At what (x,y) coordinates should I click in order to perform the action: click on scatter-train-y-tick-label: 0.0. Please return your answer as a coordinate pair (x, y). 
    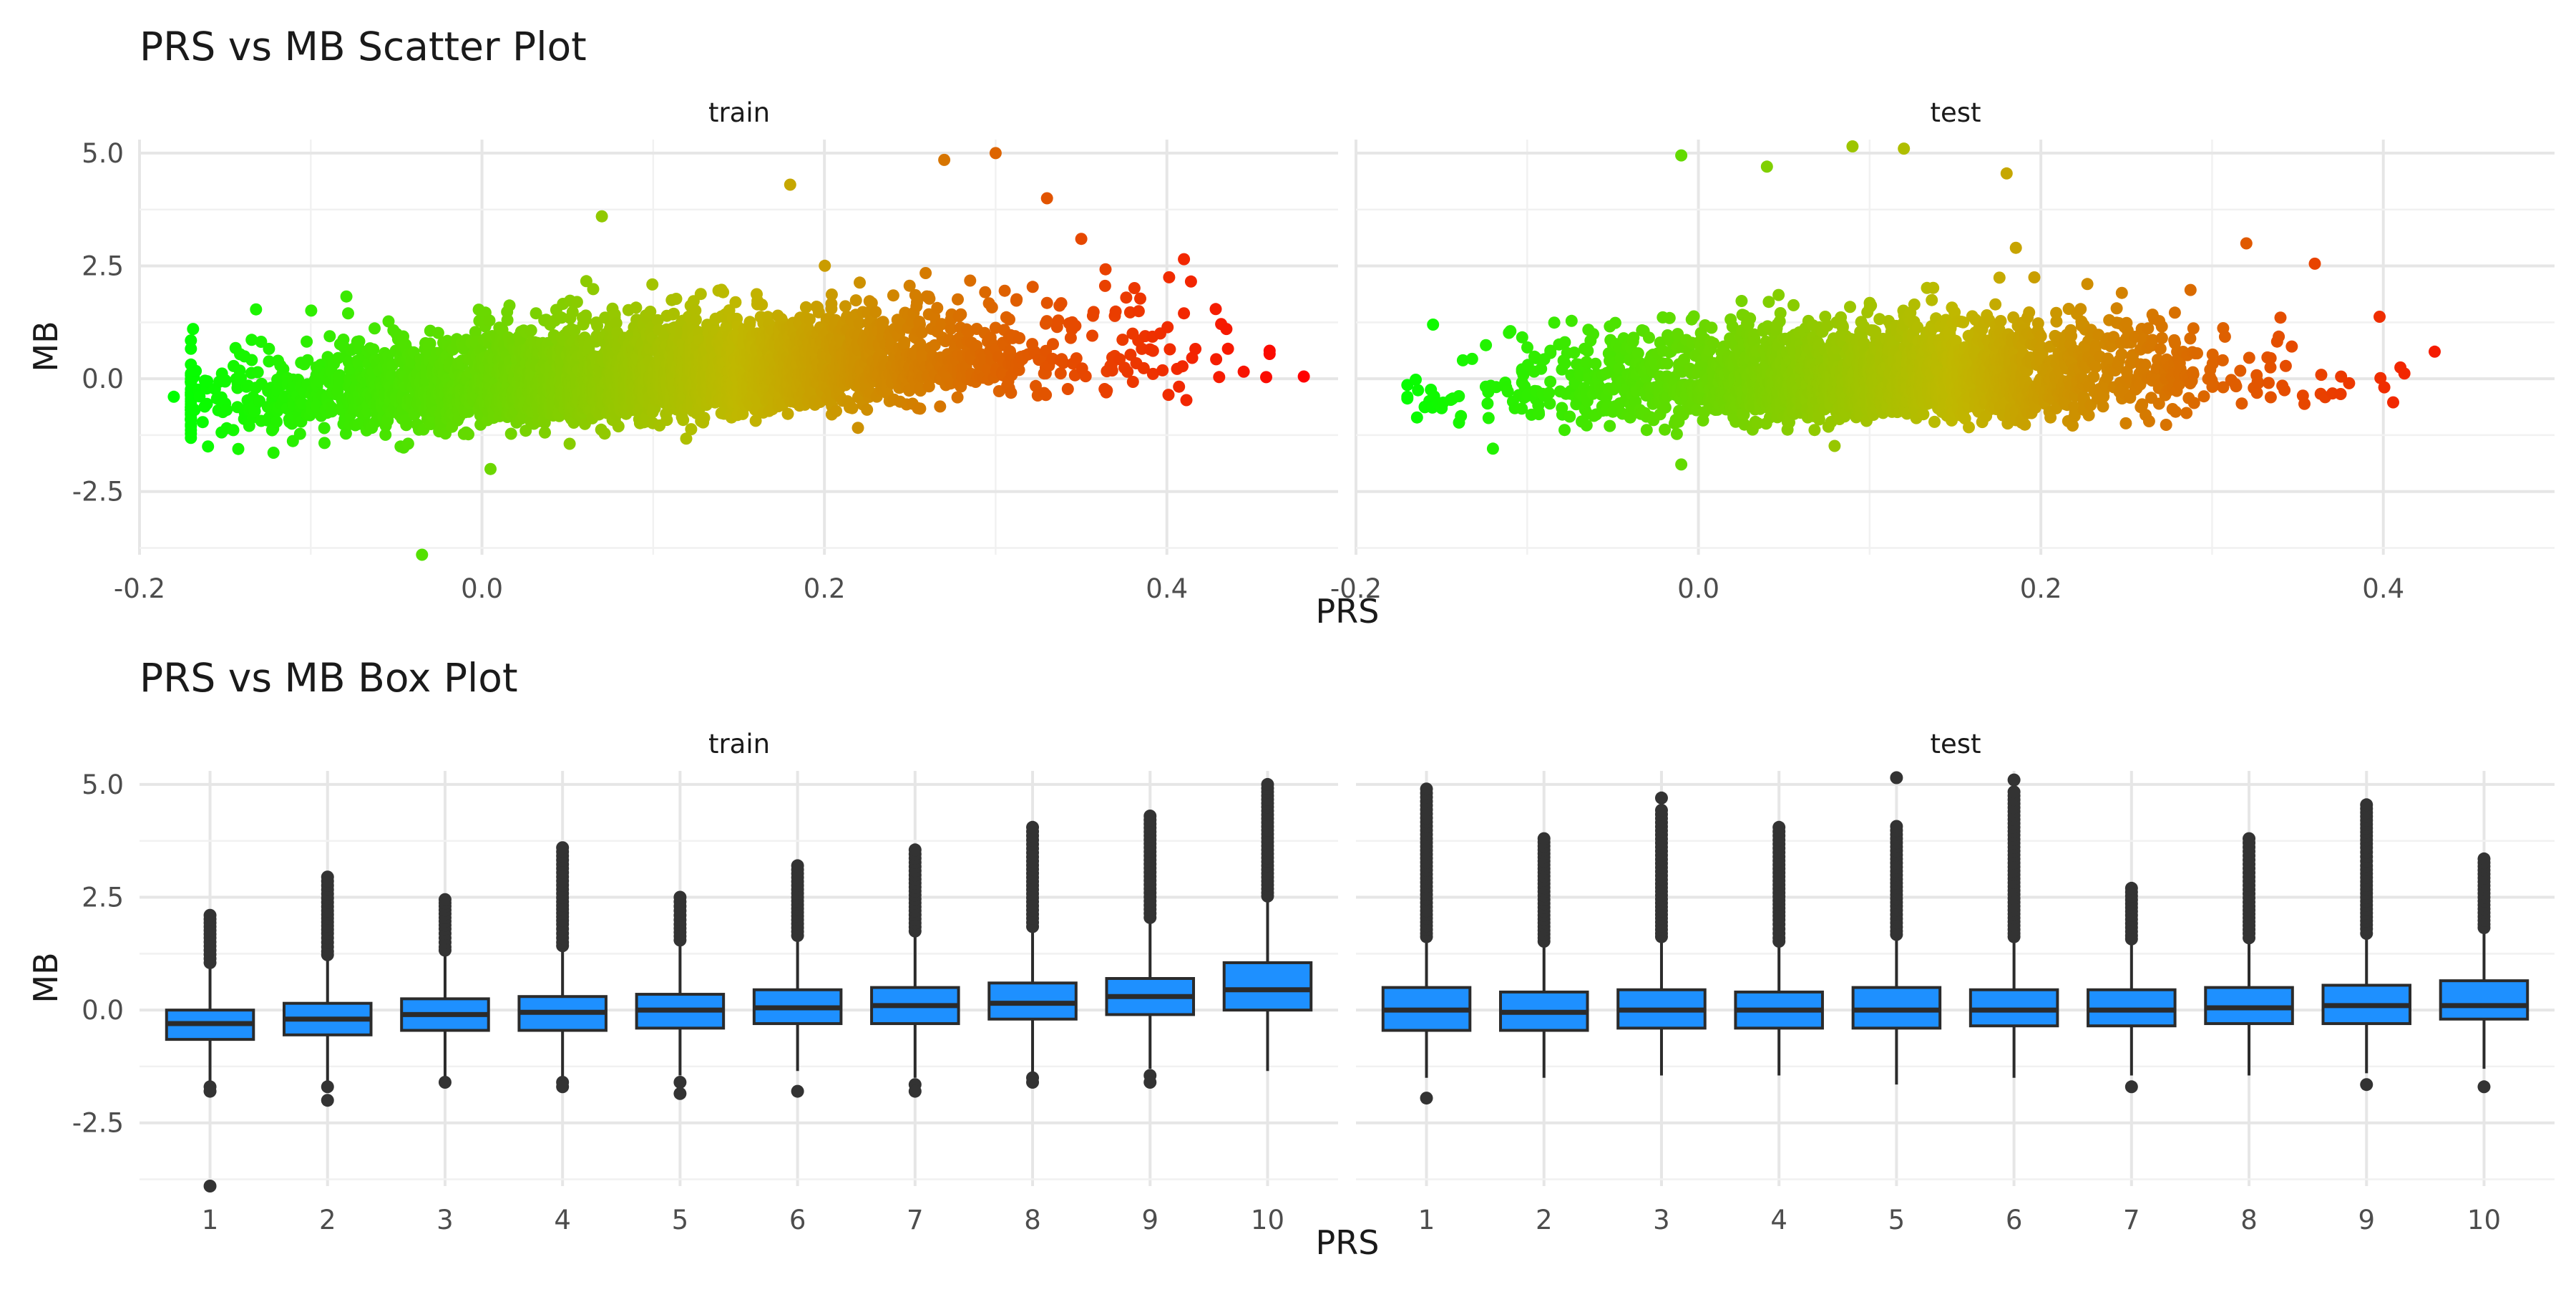
    Looking at the image, I should click on (103, 379).